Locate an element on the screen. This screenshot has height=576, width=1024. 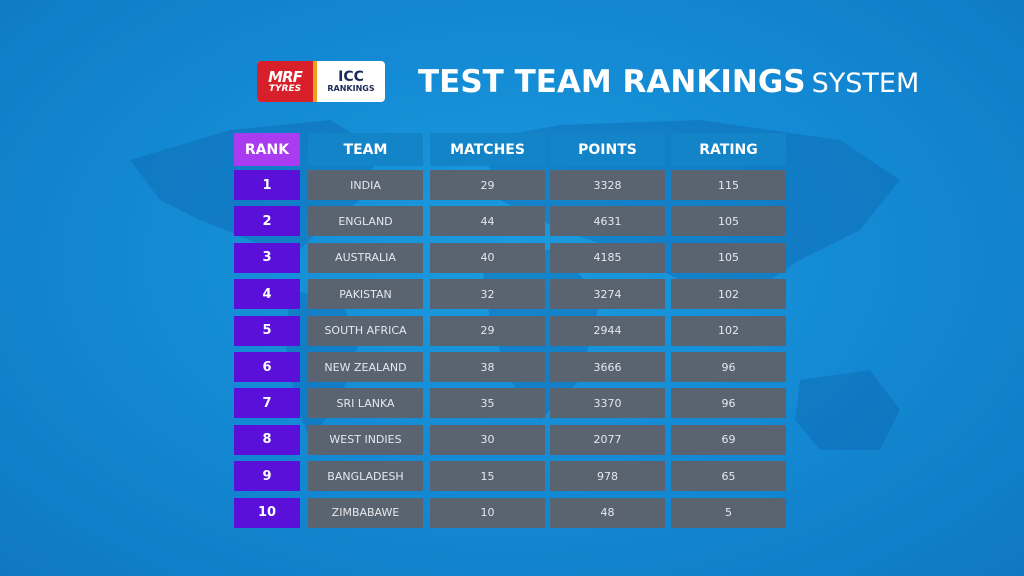
cell-points: 978 is located at coordinates (607, 476).